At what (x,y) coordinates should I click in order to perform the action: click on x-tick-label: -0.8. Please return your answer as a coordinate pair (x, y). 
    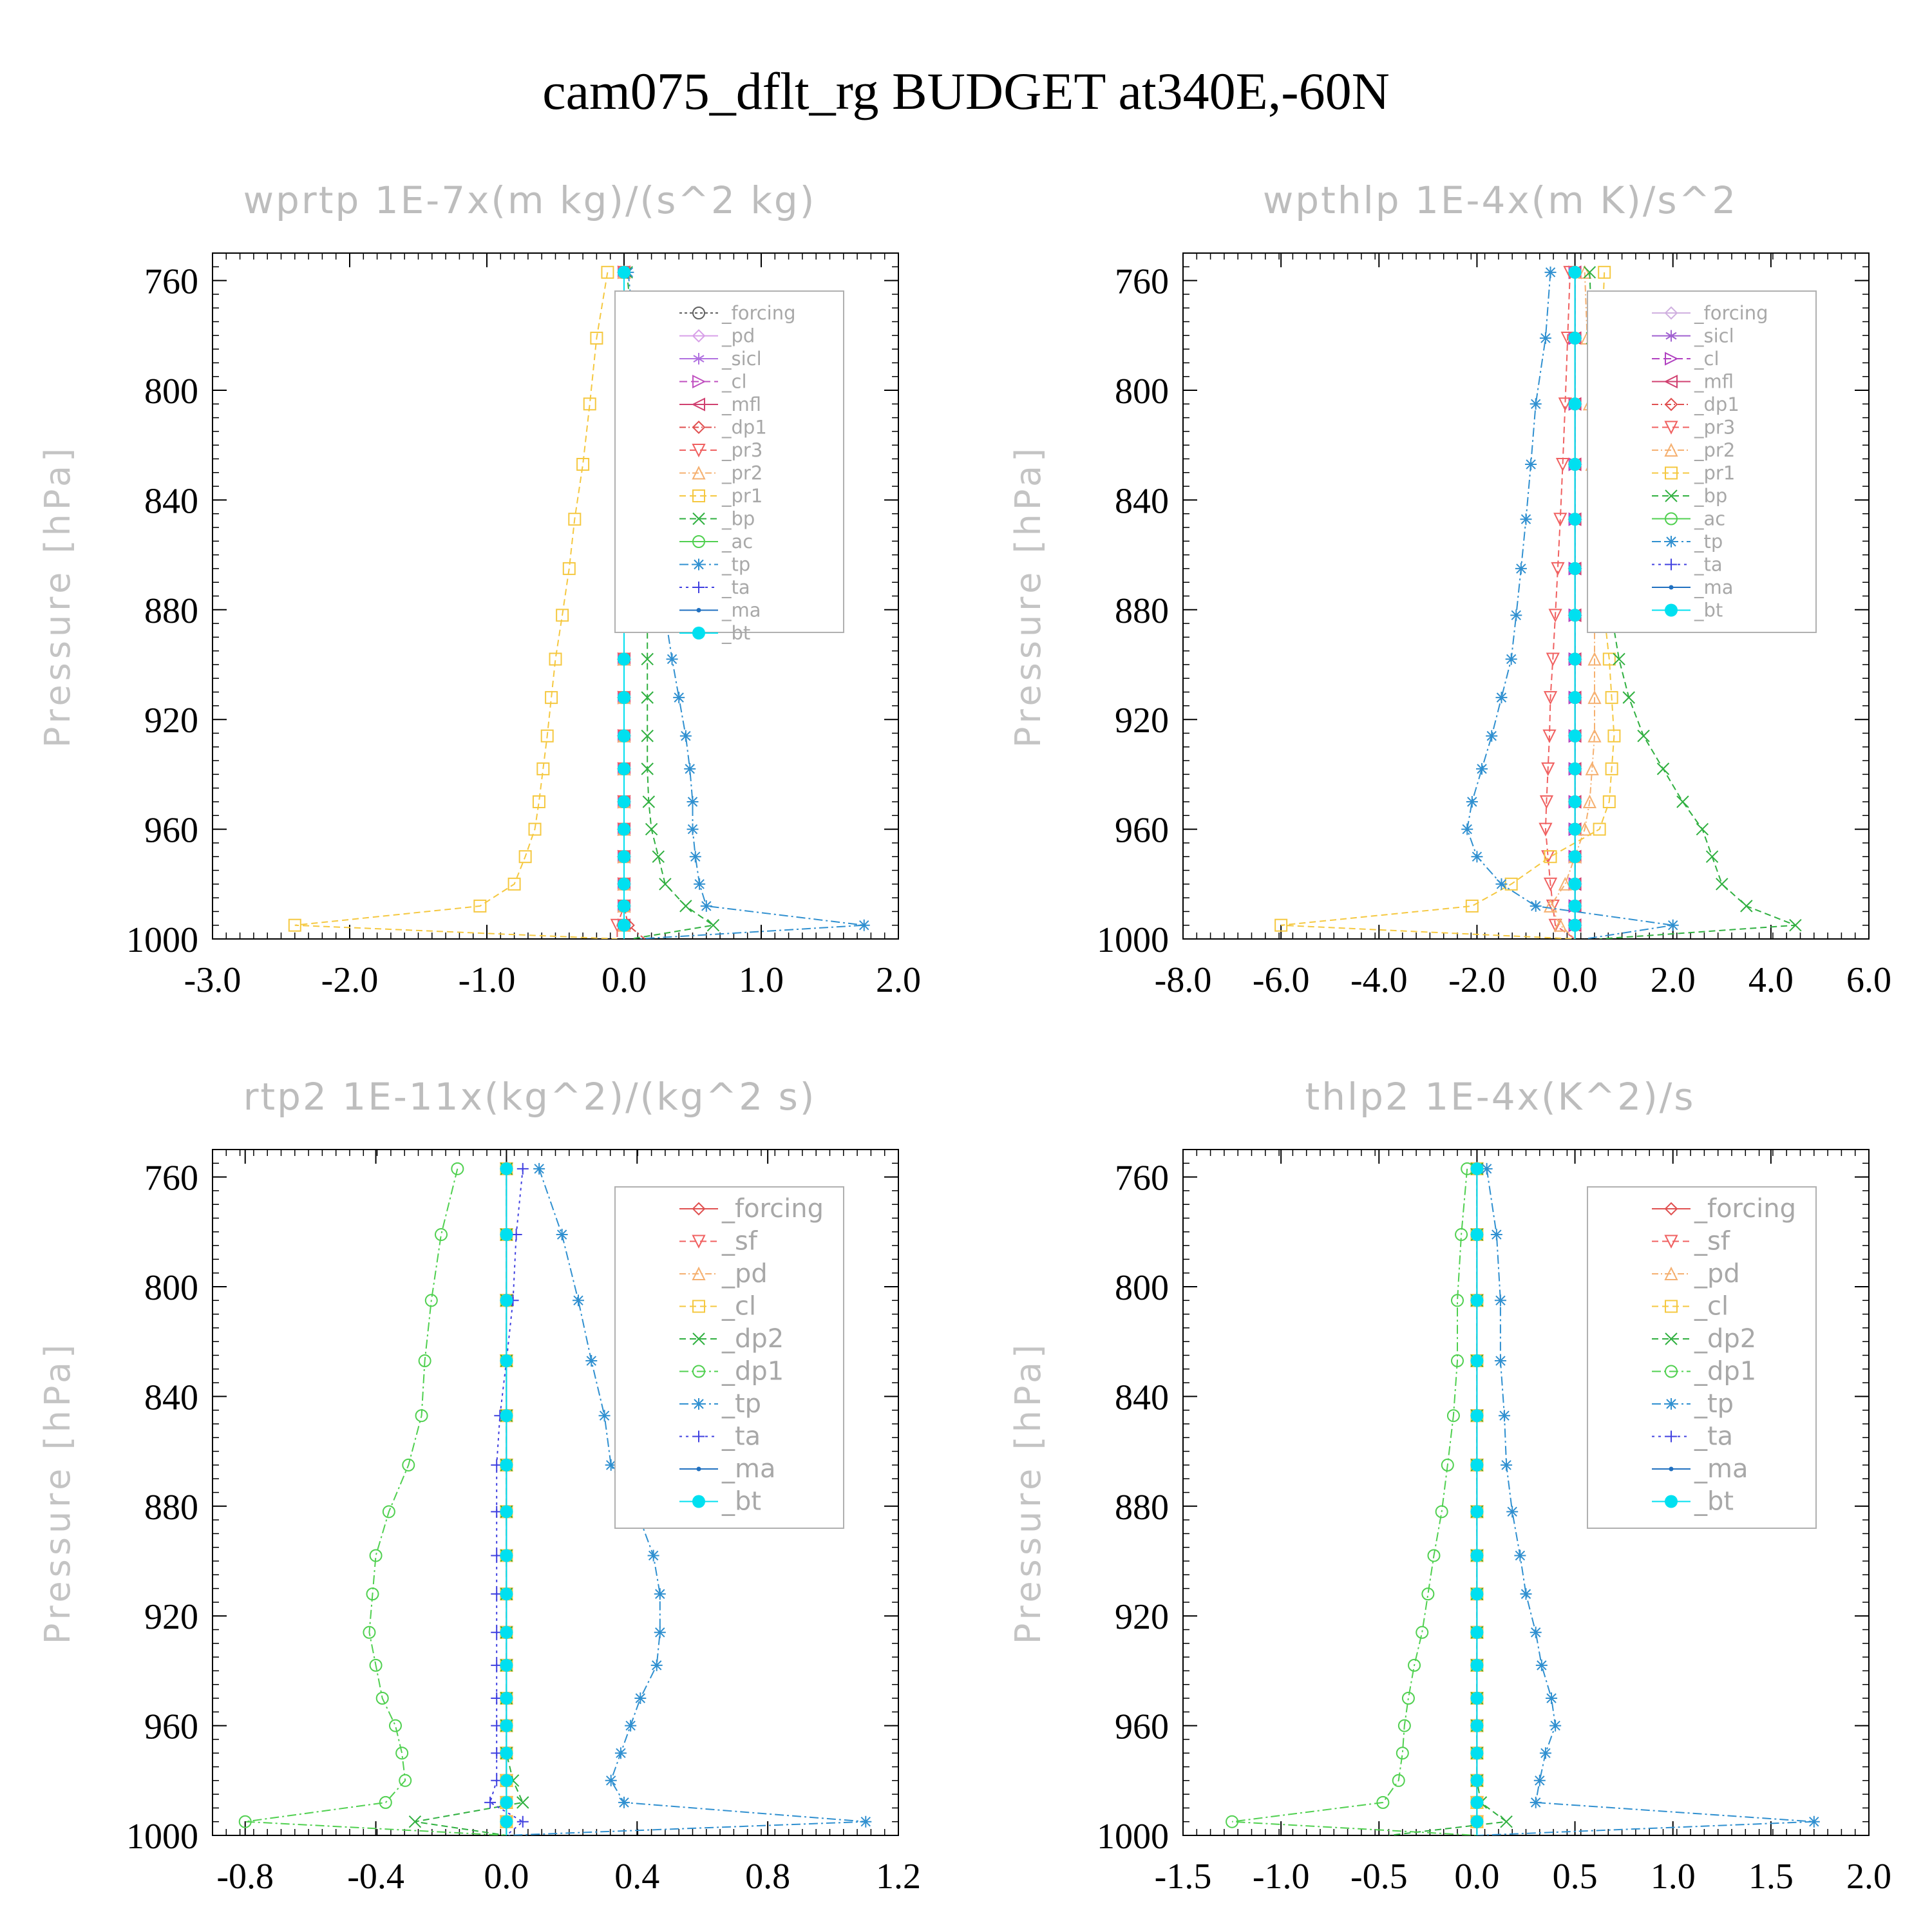
    Looking at the image, I should click on (245, 1877).